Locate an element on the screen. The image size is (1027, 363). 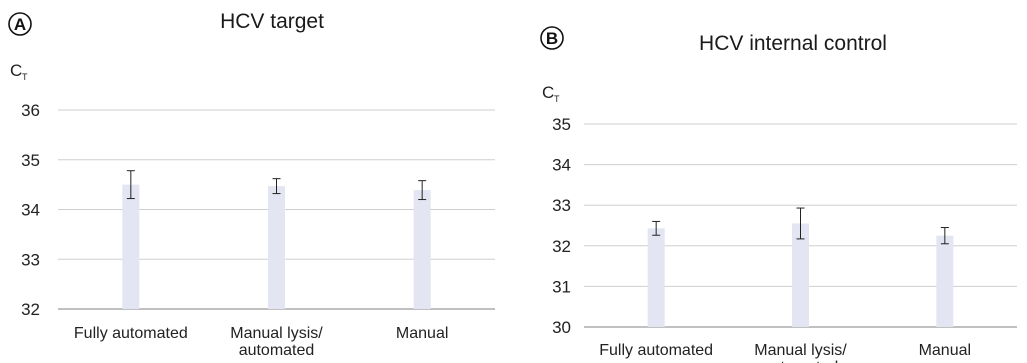
panel-b-y-tick-label: 31 is located at coordinates (561, 286).